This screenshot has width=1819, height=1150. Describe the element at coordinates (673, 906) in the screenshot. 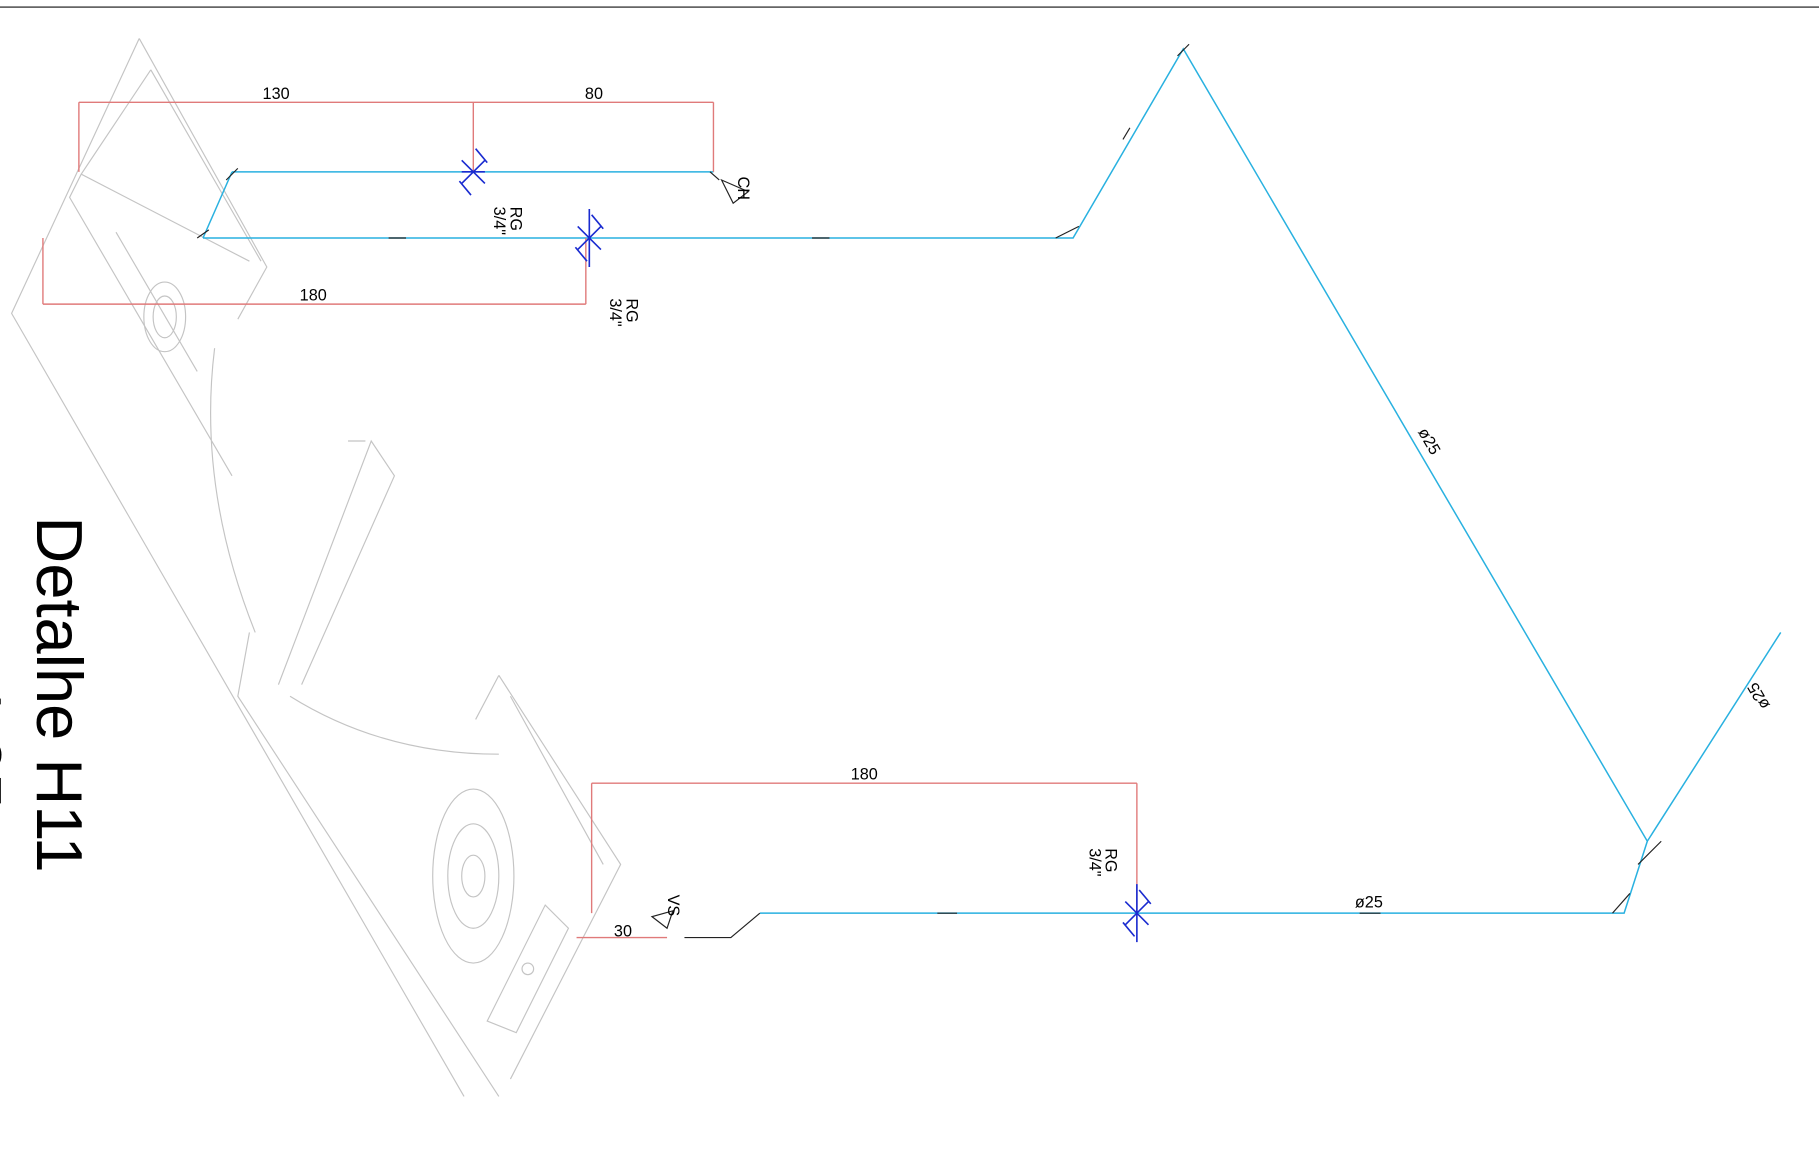

I see `point-label: VS` at that location.